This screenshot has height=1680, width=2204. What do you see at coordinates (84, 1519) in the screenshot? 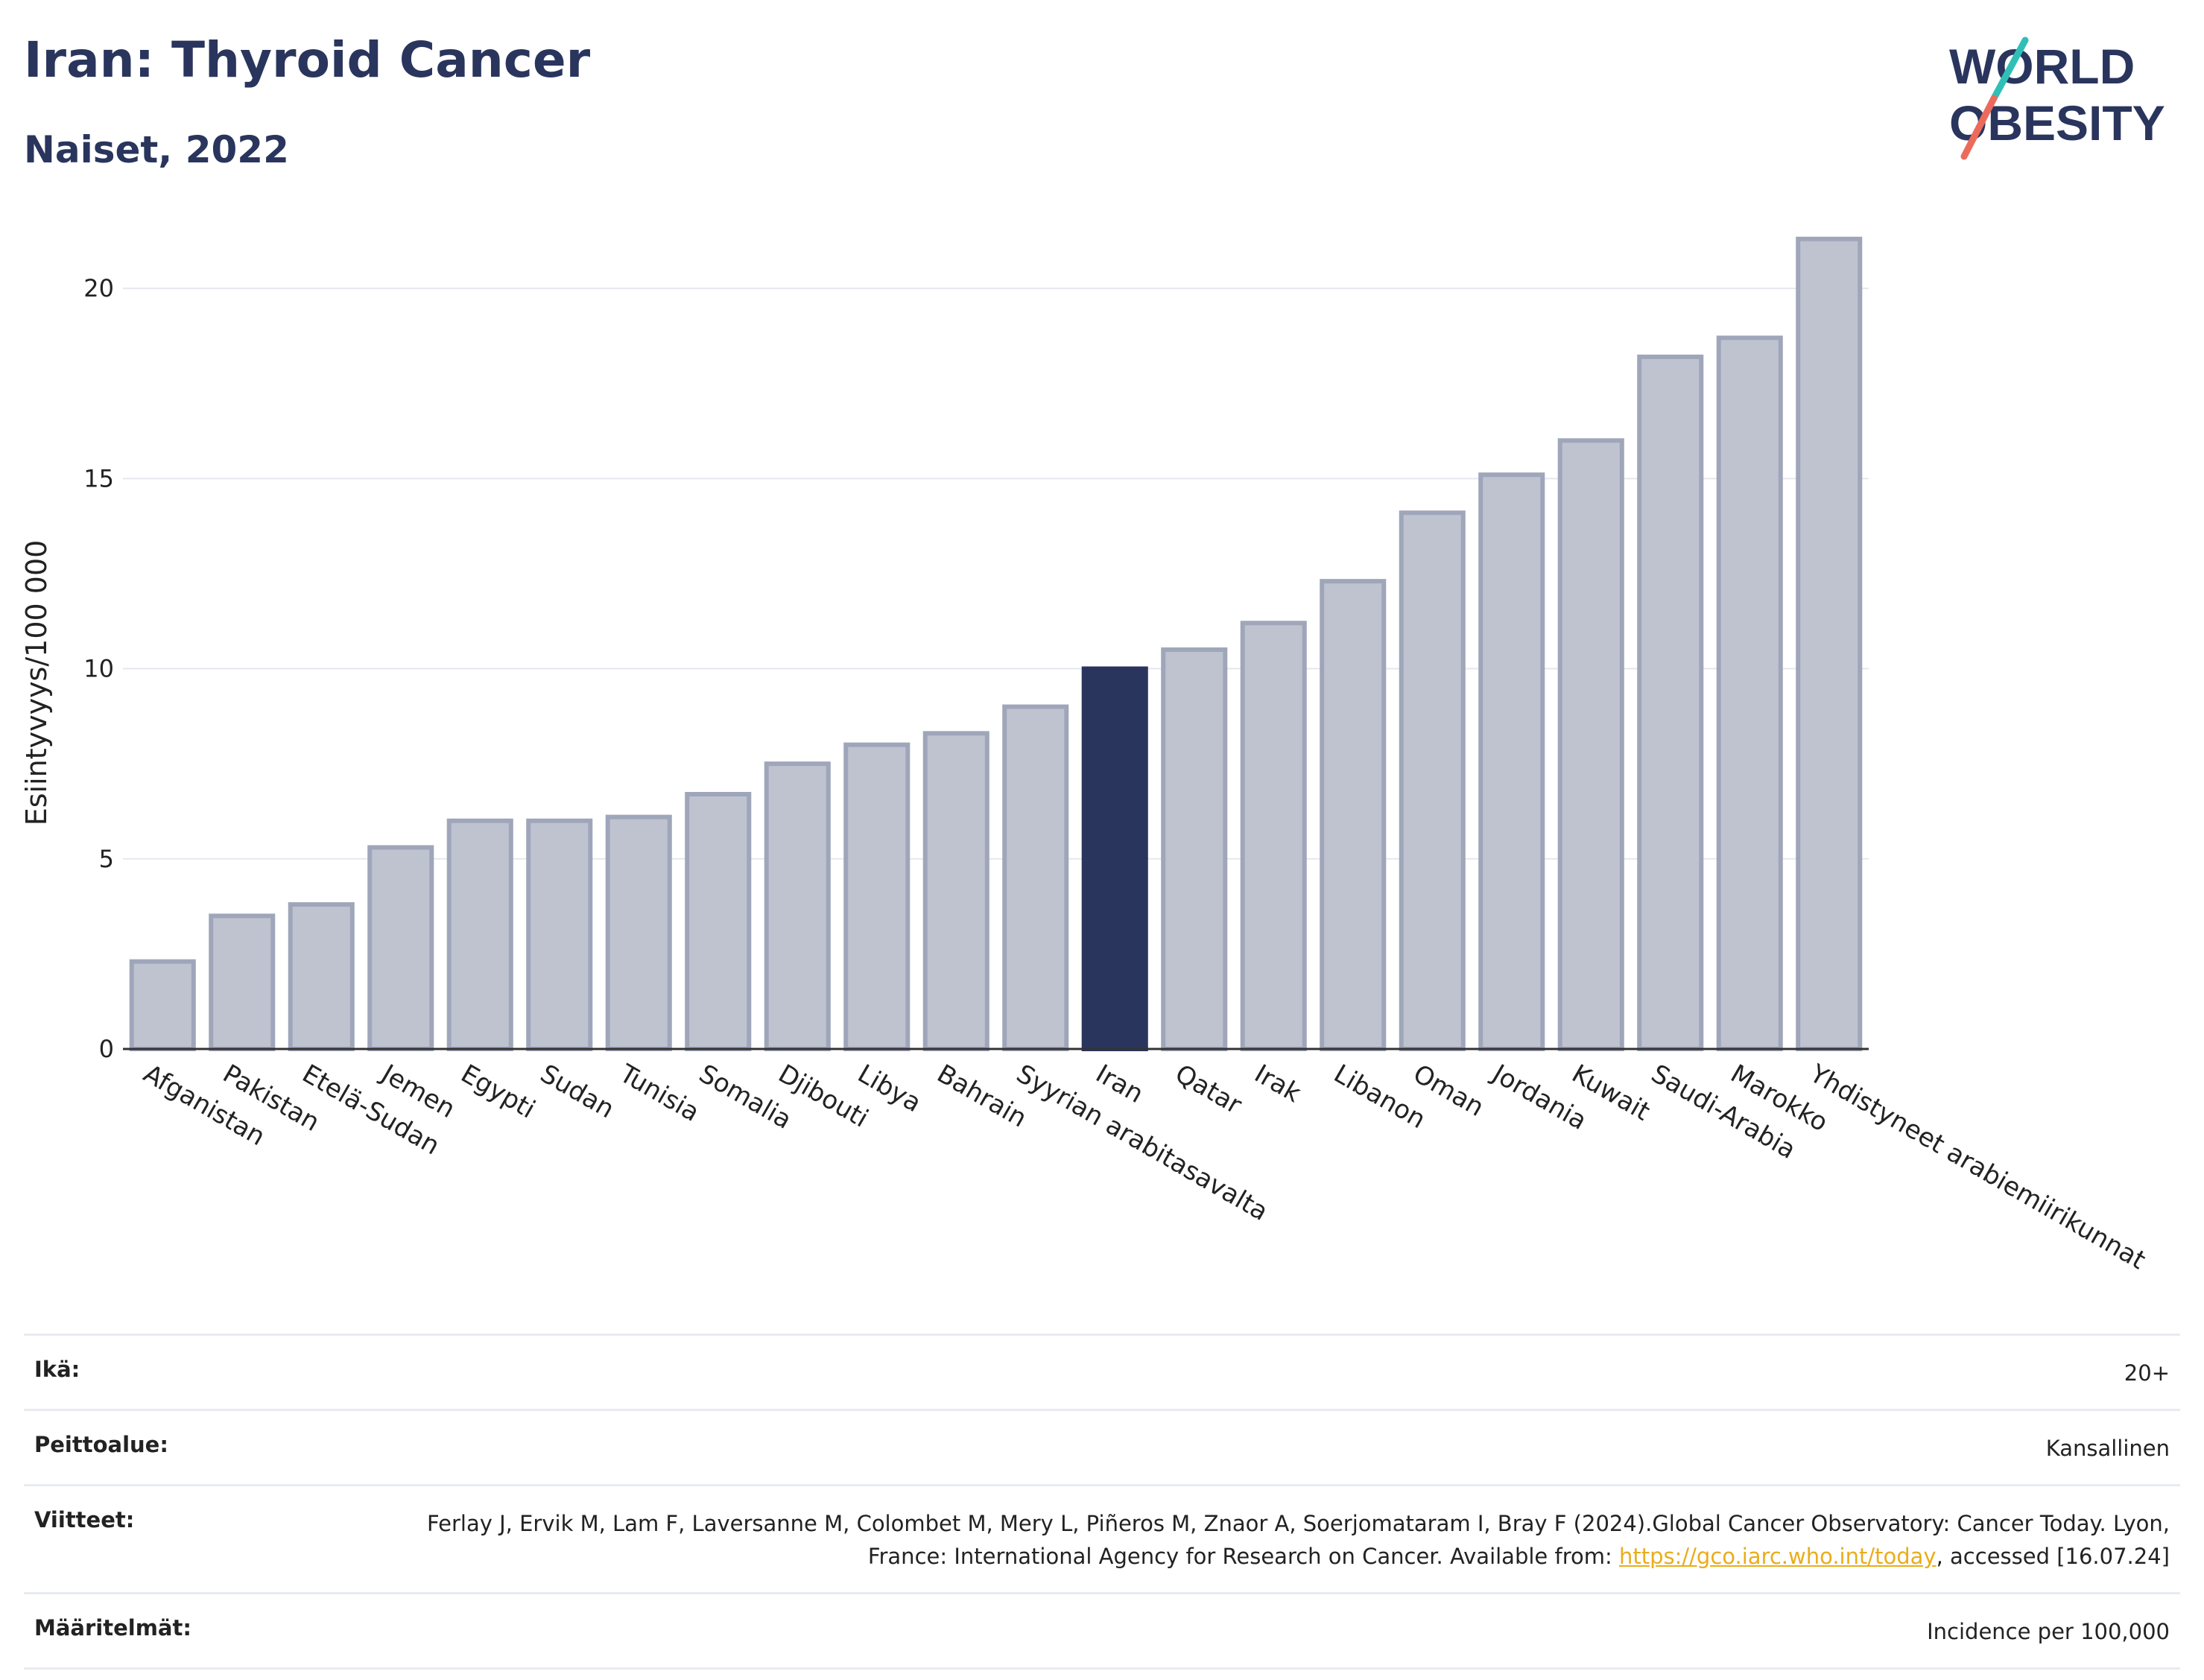
I see `meta-label-references: Viitteet:` at bounding box center [84, 1519].